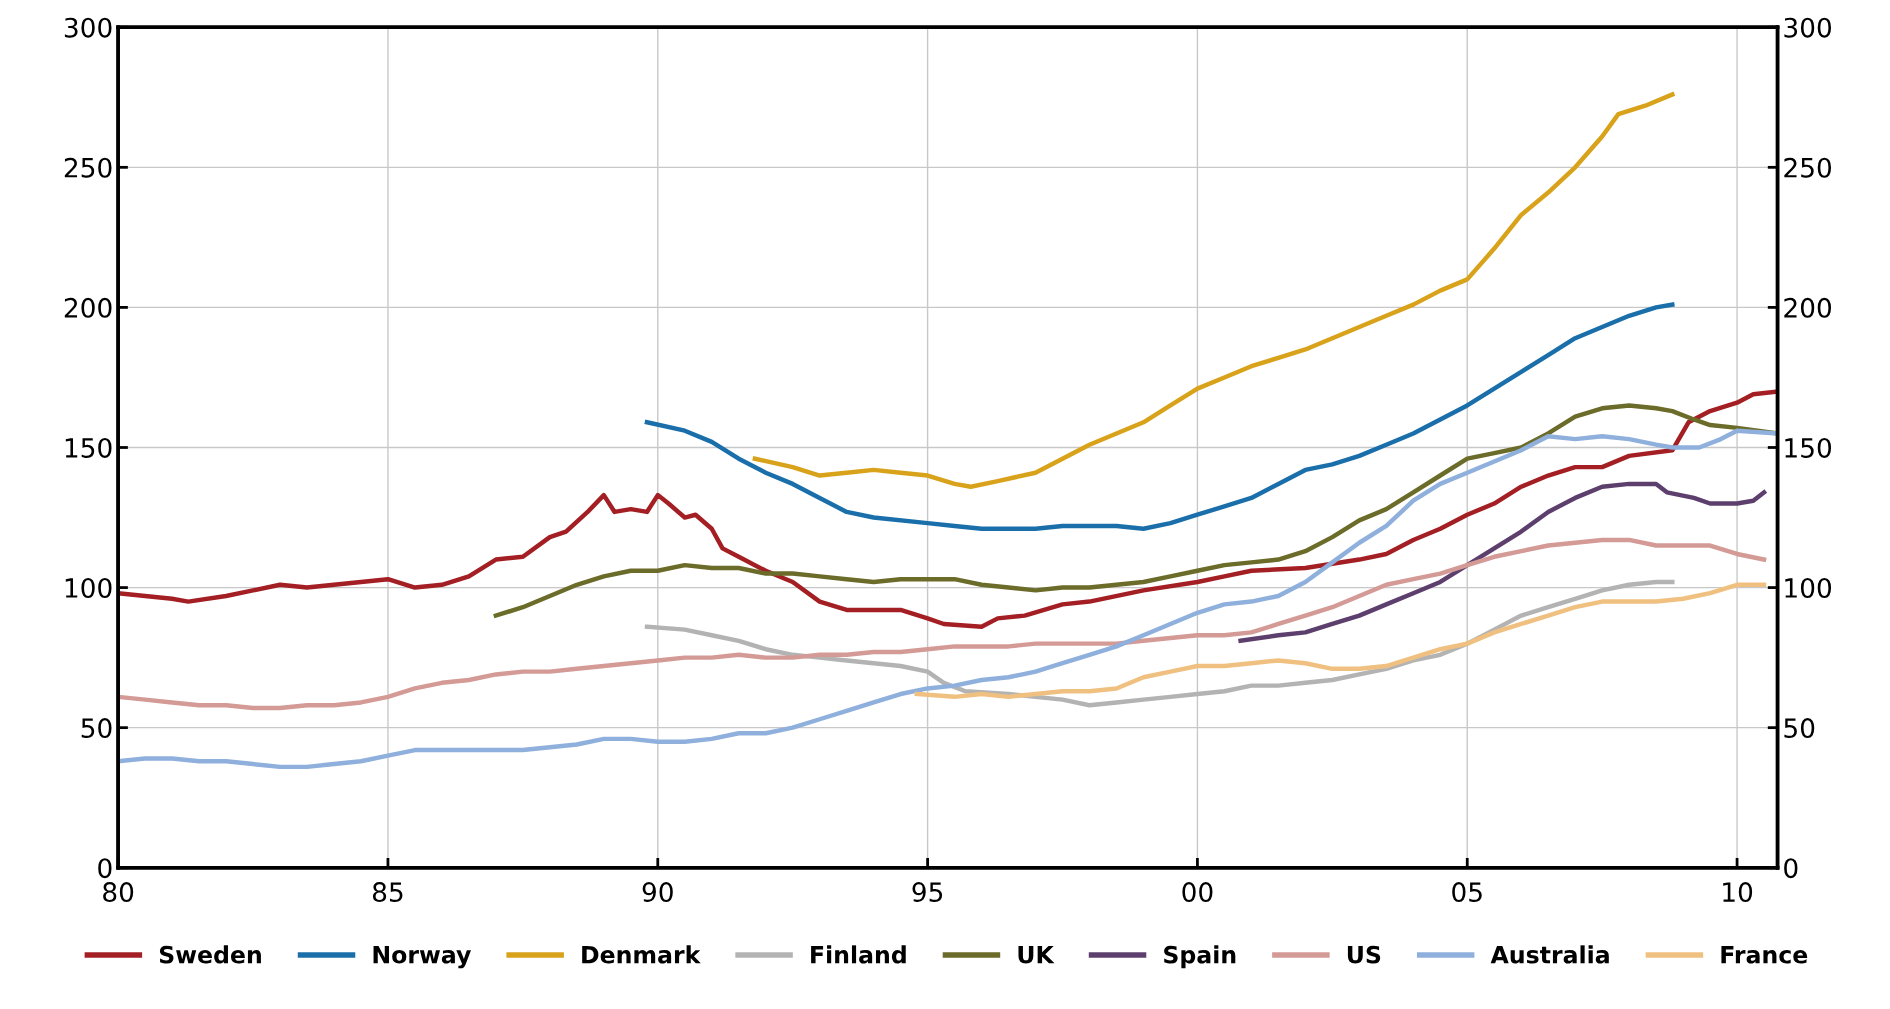  I want to click on y-tick-label: 150, so click(88, 447).